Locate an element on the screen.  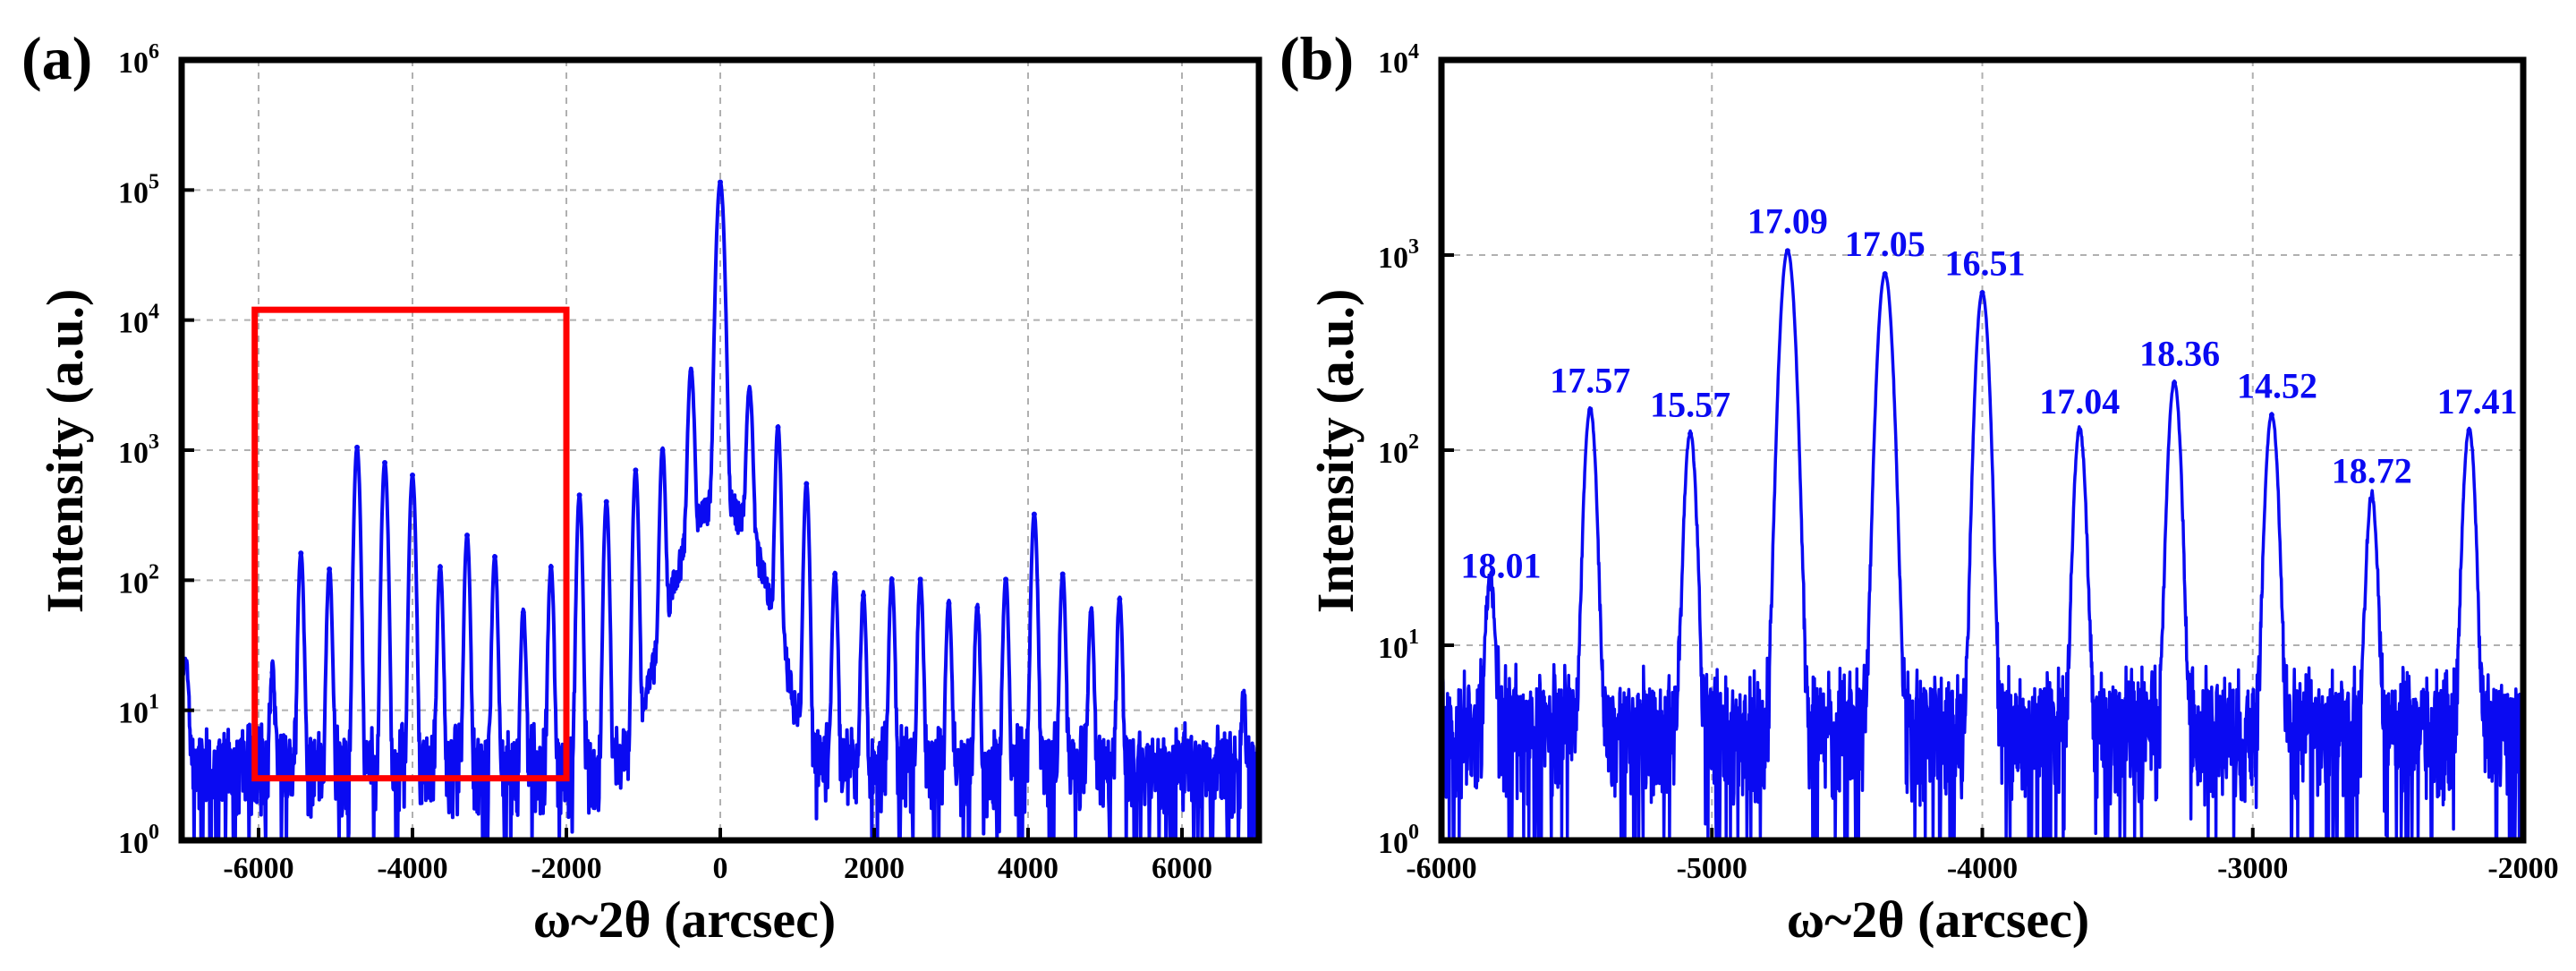
peak-annotation: 18.36 is located at coordinates (2179, 353).